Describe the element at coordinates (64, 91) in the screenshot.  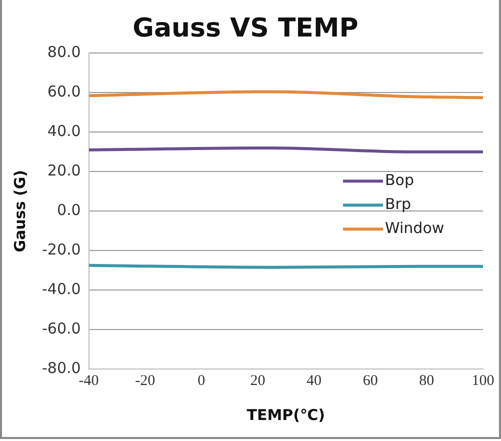
I see `y-tick-label: 60.0` at that location.